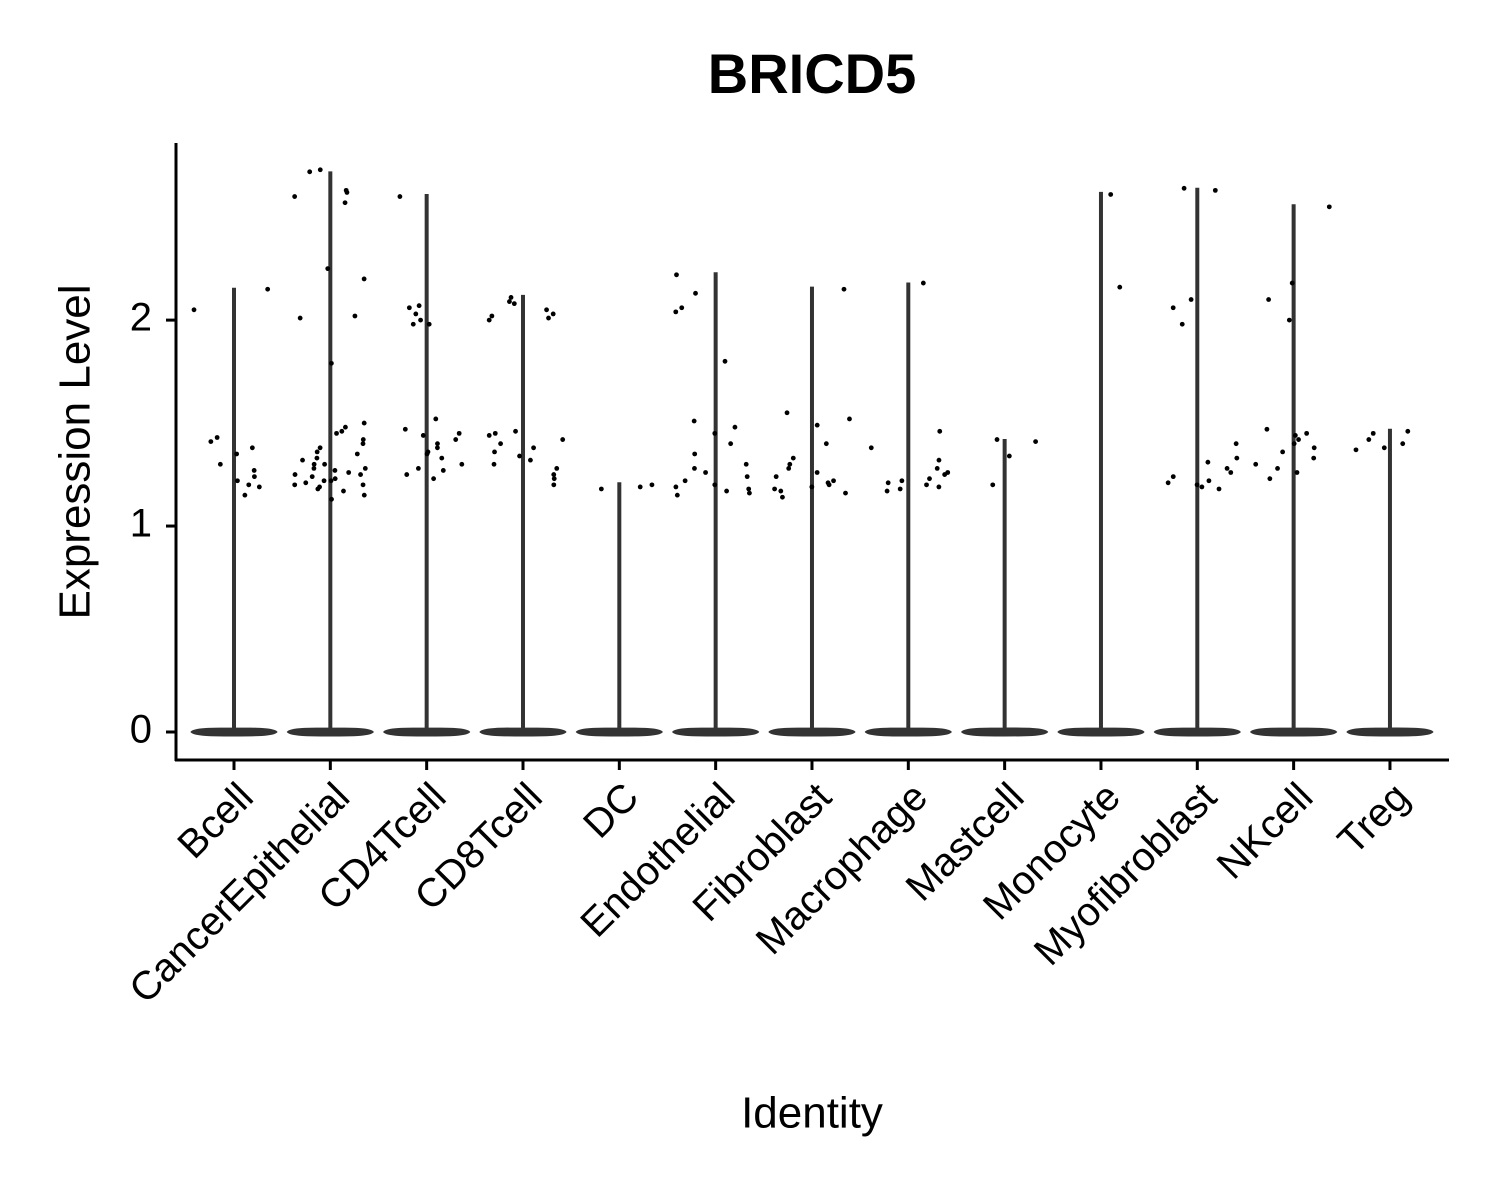  I want to click on x-axis-label: Identity, so click(812, 1113).